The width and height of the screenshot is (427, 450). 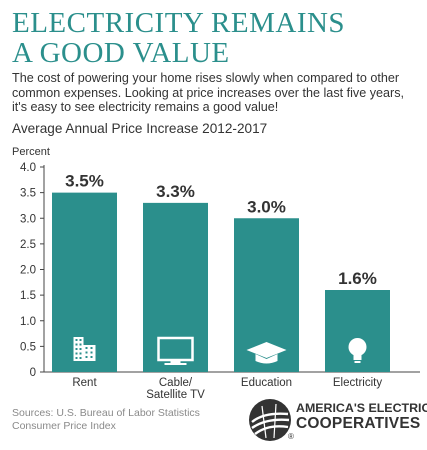 I want to click on lightbulb-icon, so click(x=357, y=350).